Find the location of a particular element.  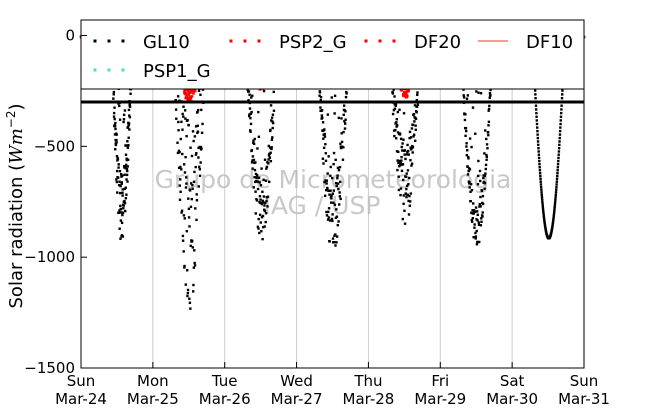

x-tick-day-3: Wed is located at coordinates (296, 381).